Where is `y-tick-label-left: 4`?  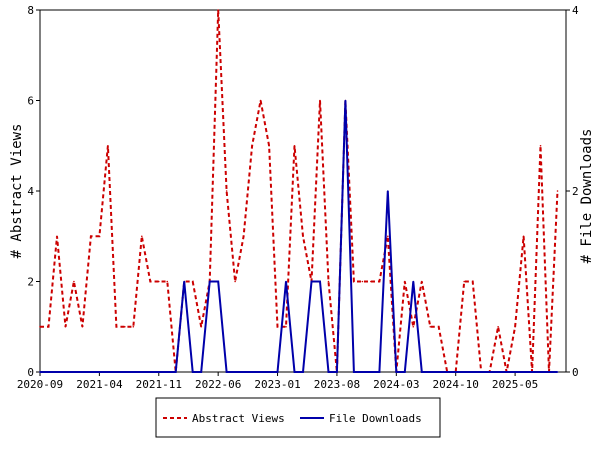 y-tick-label-left: 4 is located at coordinates (30, 191).